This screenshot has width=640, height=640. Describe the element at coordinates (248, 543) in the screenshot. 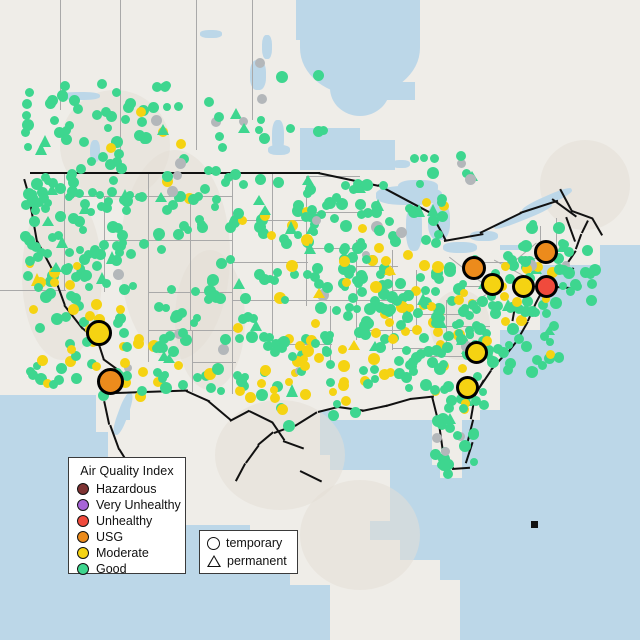

I see `legend-item-temporary: temporary` at that location.